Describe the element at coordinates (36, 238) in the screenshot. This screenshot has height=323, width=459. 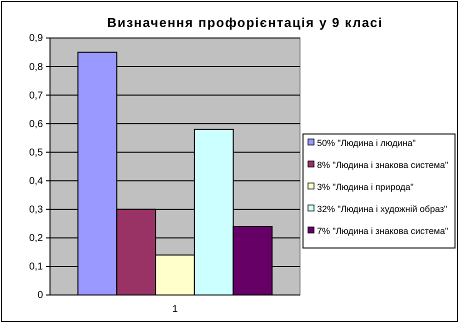
I see `y-tick-label: 0,2` at that location.